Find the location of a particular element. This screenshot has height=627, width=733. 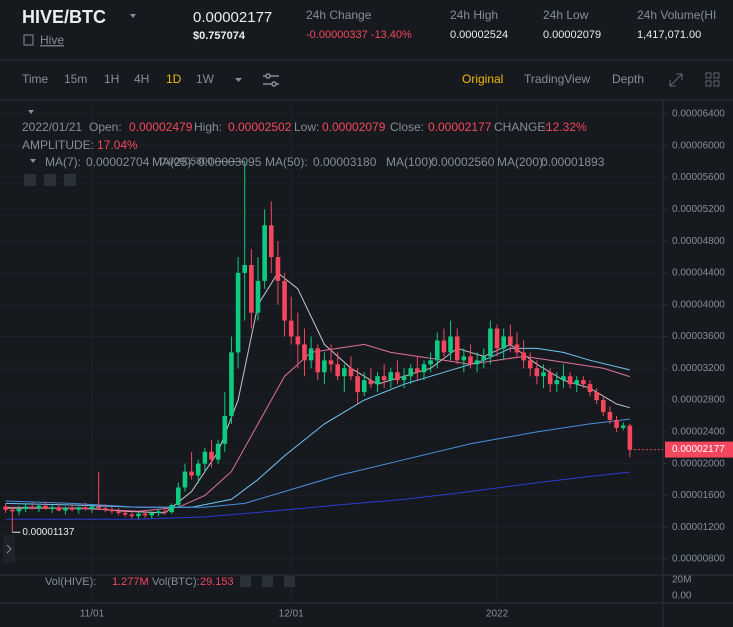

info-value: -12.32% is located at coordinates (564, 127).